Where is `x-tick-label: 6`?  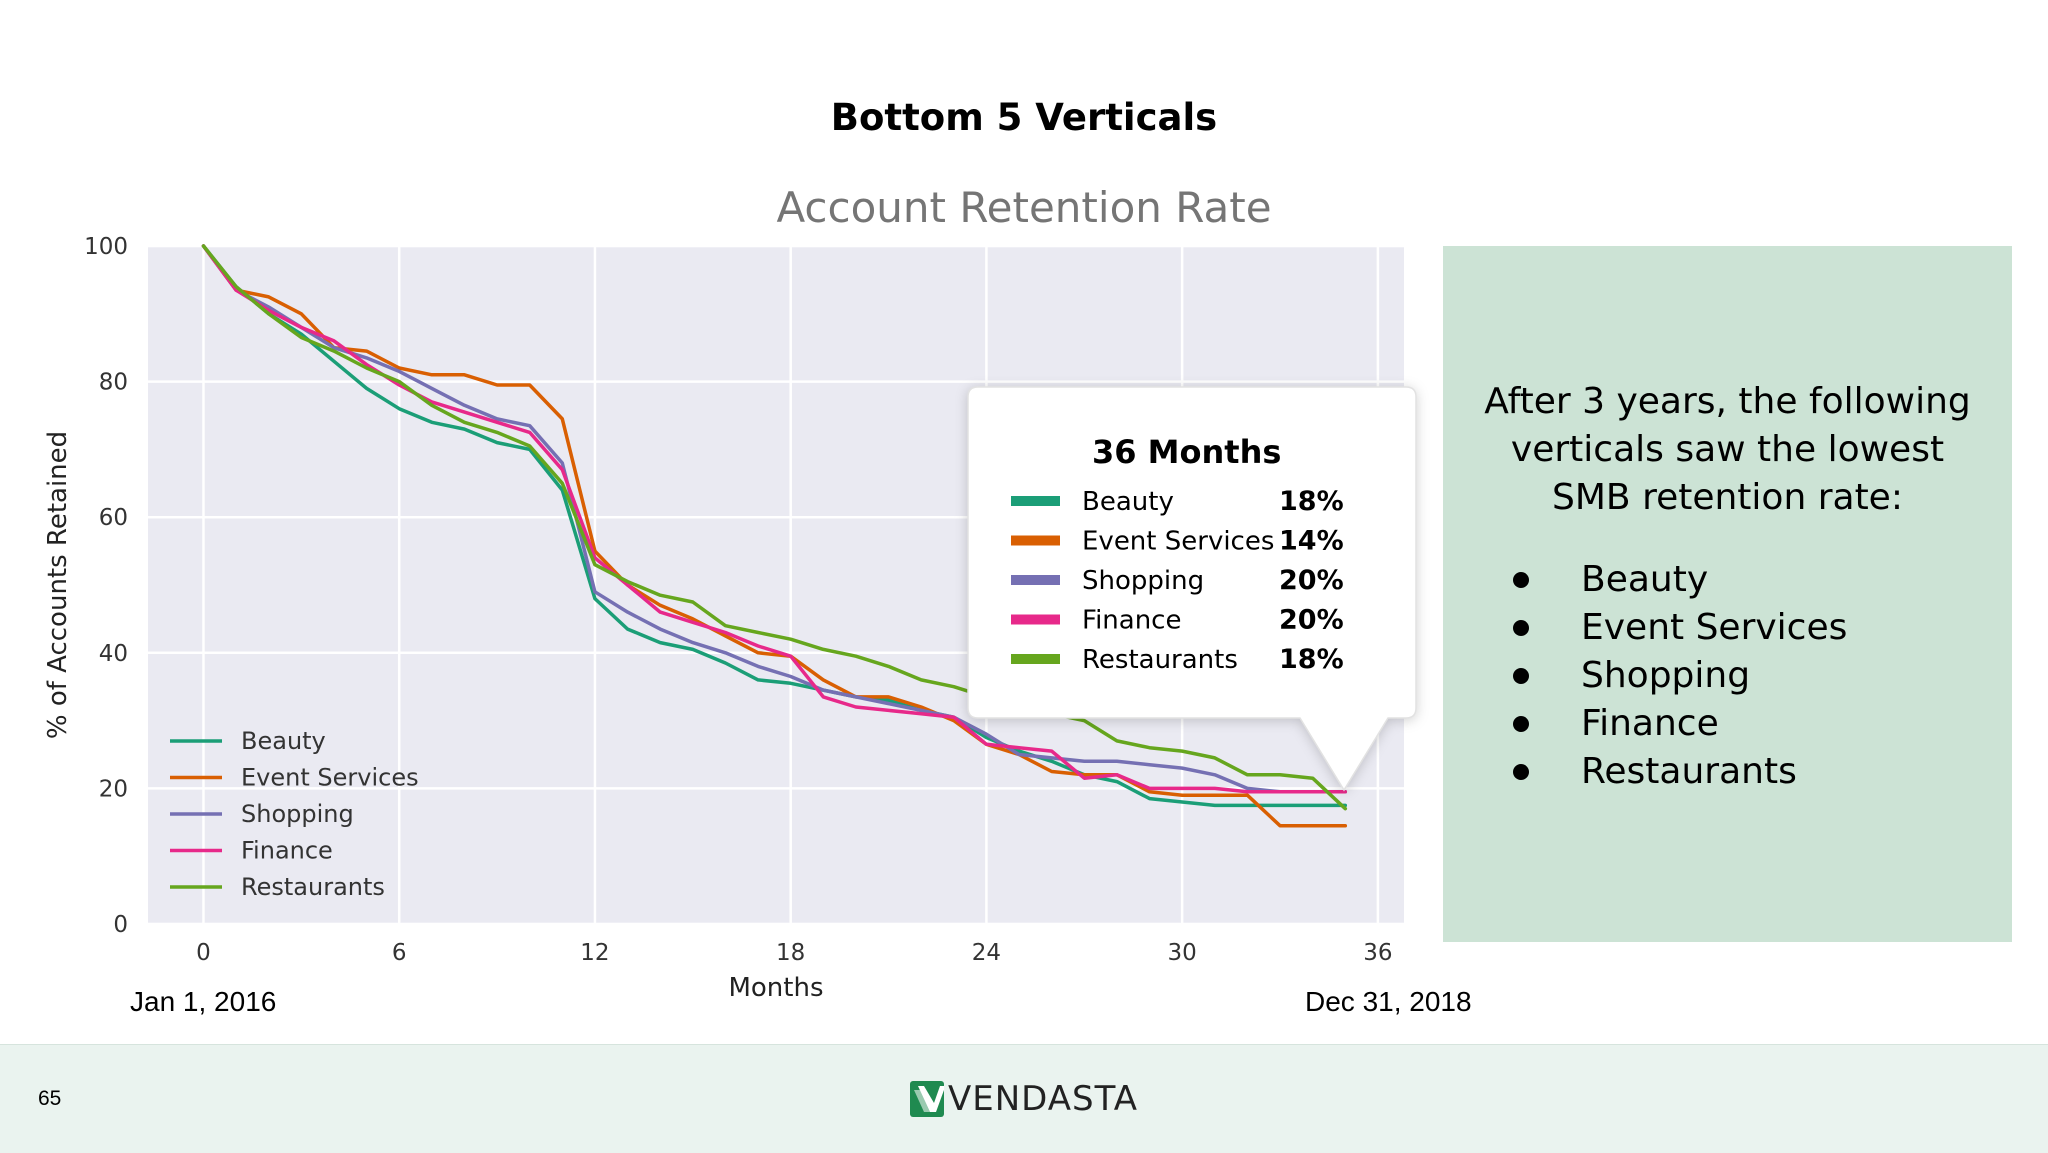 x-tick-label: 6 is located at coordinates (399, 953).